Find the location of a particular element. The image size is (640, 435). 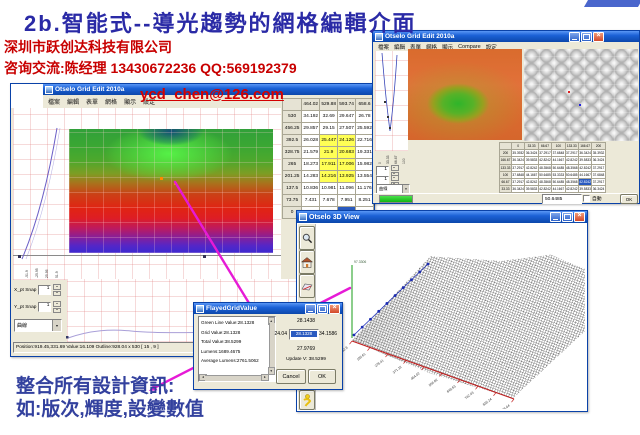

grid-cell: 53.3333 is located at coordinates (558, 174).